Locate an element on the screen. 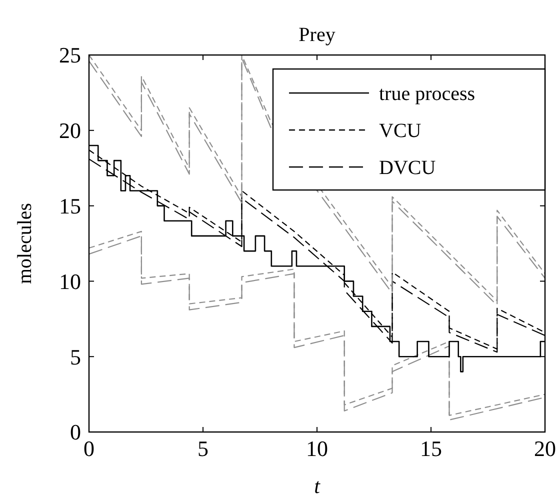  y-tick-label: 25 is located at coordinates (70, 55).